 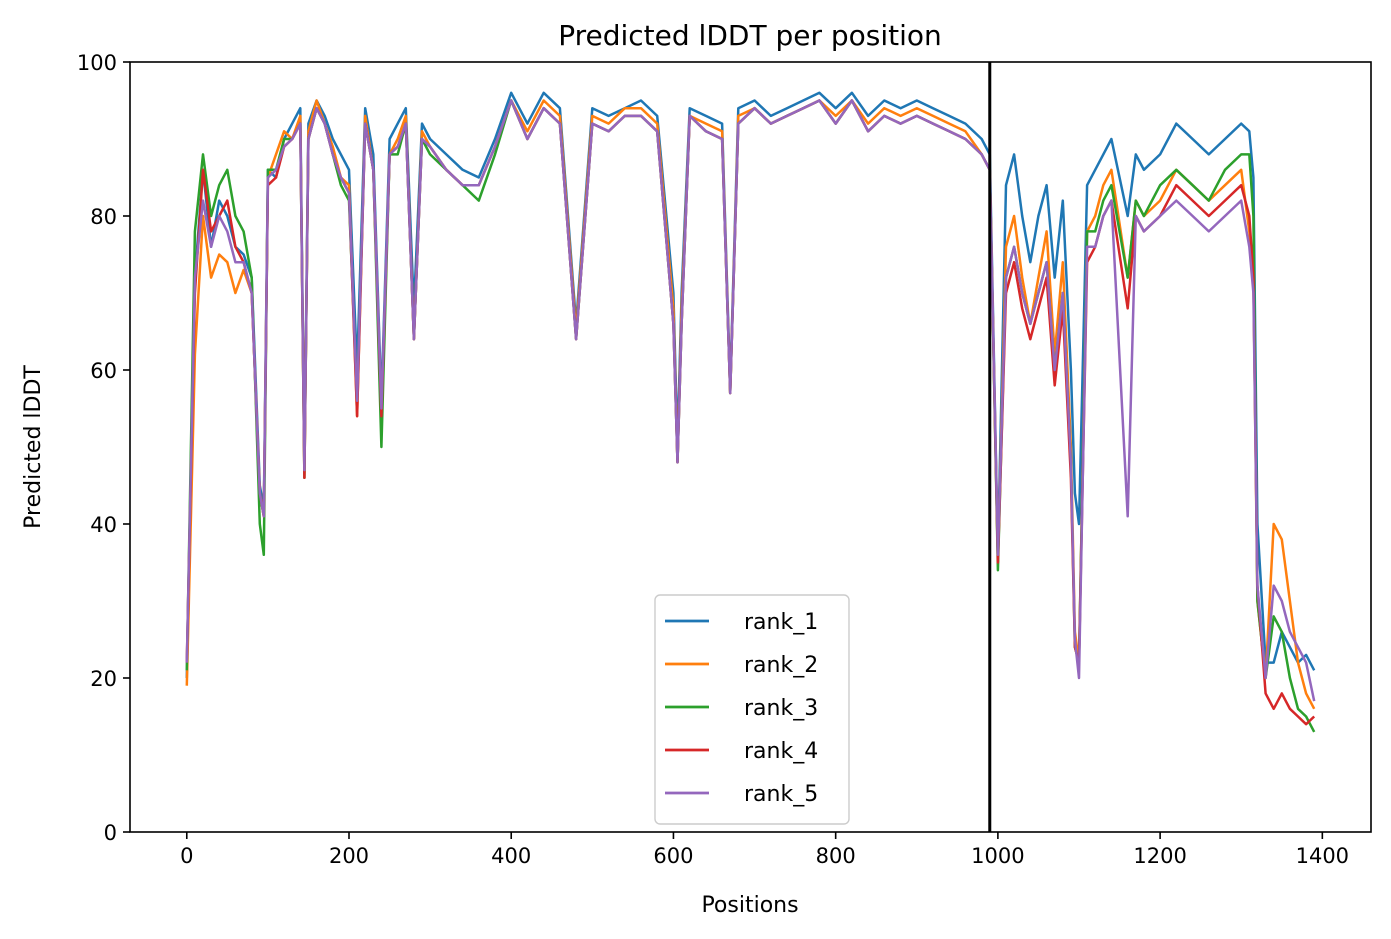 I want to click on y-tick-label: 100, so click(x=97, y=63).